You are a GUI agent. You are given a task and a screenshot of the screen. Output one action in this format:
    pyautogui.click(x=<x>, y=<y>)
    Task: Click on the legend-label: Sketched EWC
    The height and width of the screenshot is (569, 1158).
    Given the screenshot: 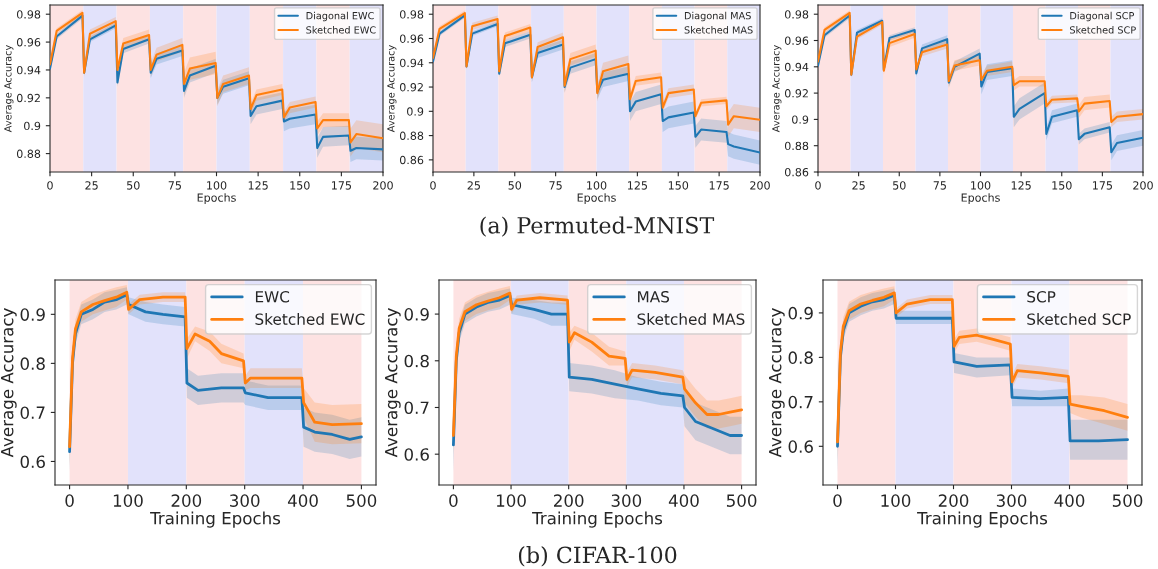 What is the action you would take?
    pyautogui.click(x=341, y=30)
    